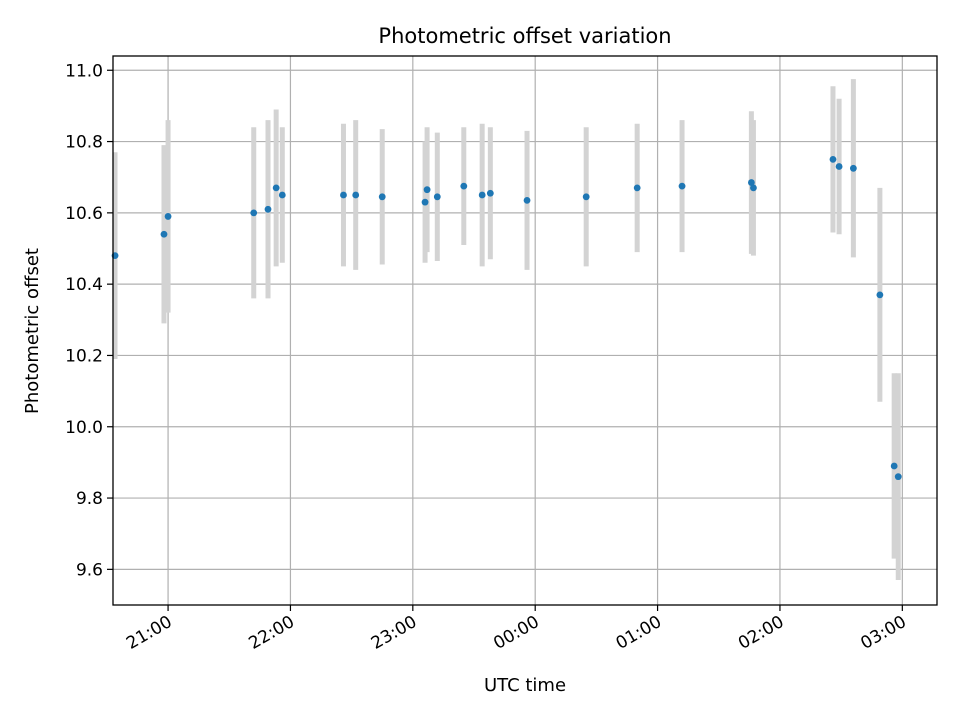  What do you see at coordinates (89, 499) in the screenshot?
I see `y-tick-label: 9.8` at bounding box center [89, 499].